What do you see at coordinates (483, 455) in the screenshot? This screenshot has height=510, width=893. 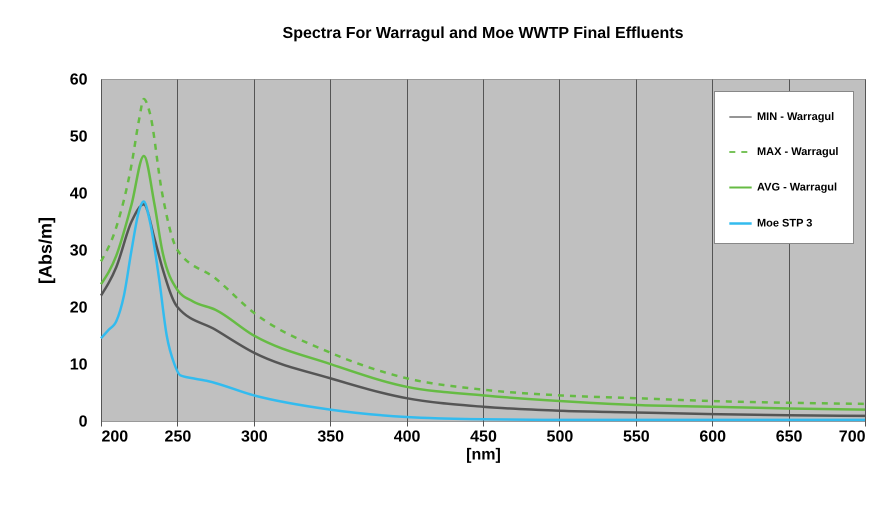 I see `x-axis-title: [nm]` at bounding box center [483, 455].